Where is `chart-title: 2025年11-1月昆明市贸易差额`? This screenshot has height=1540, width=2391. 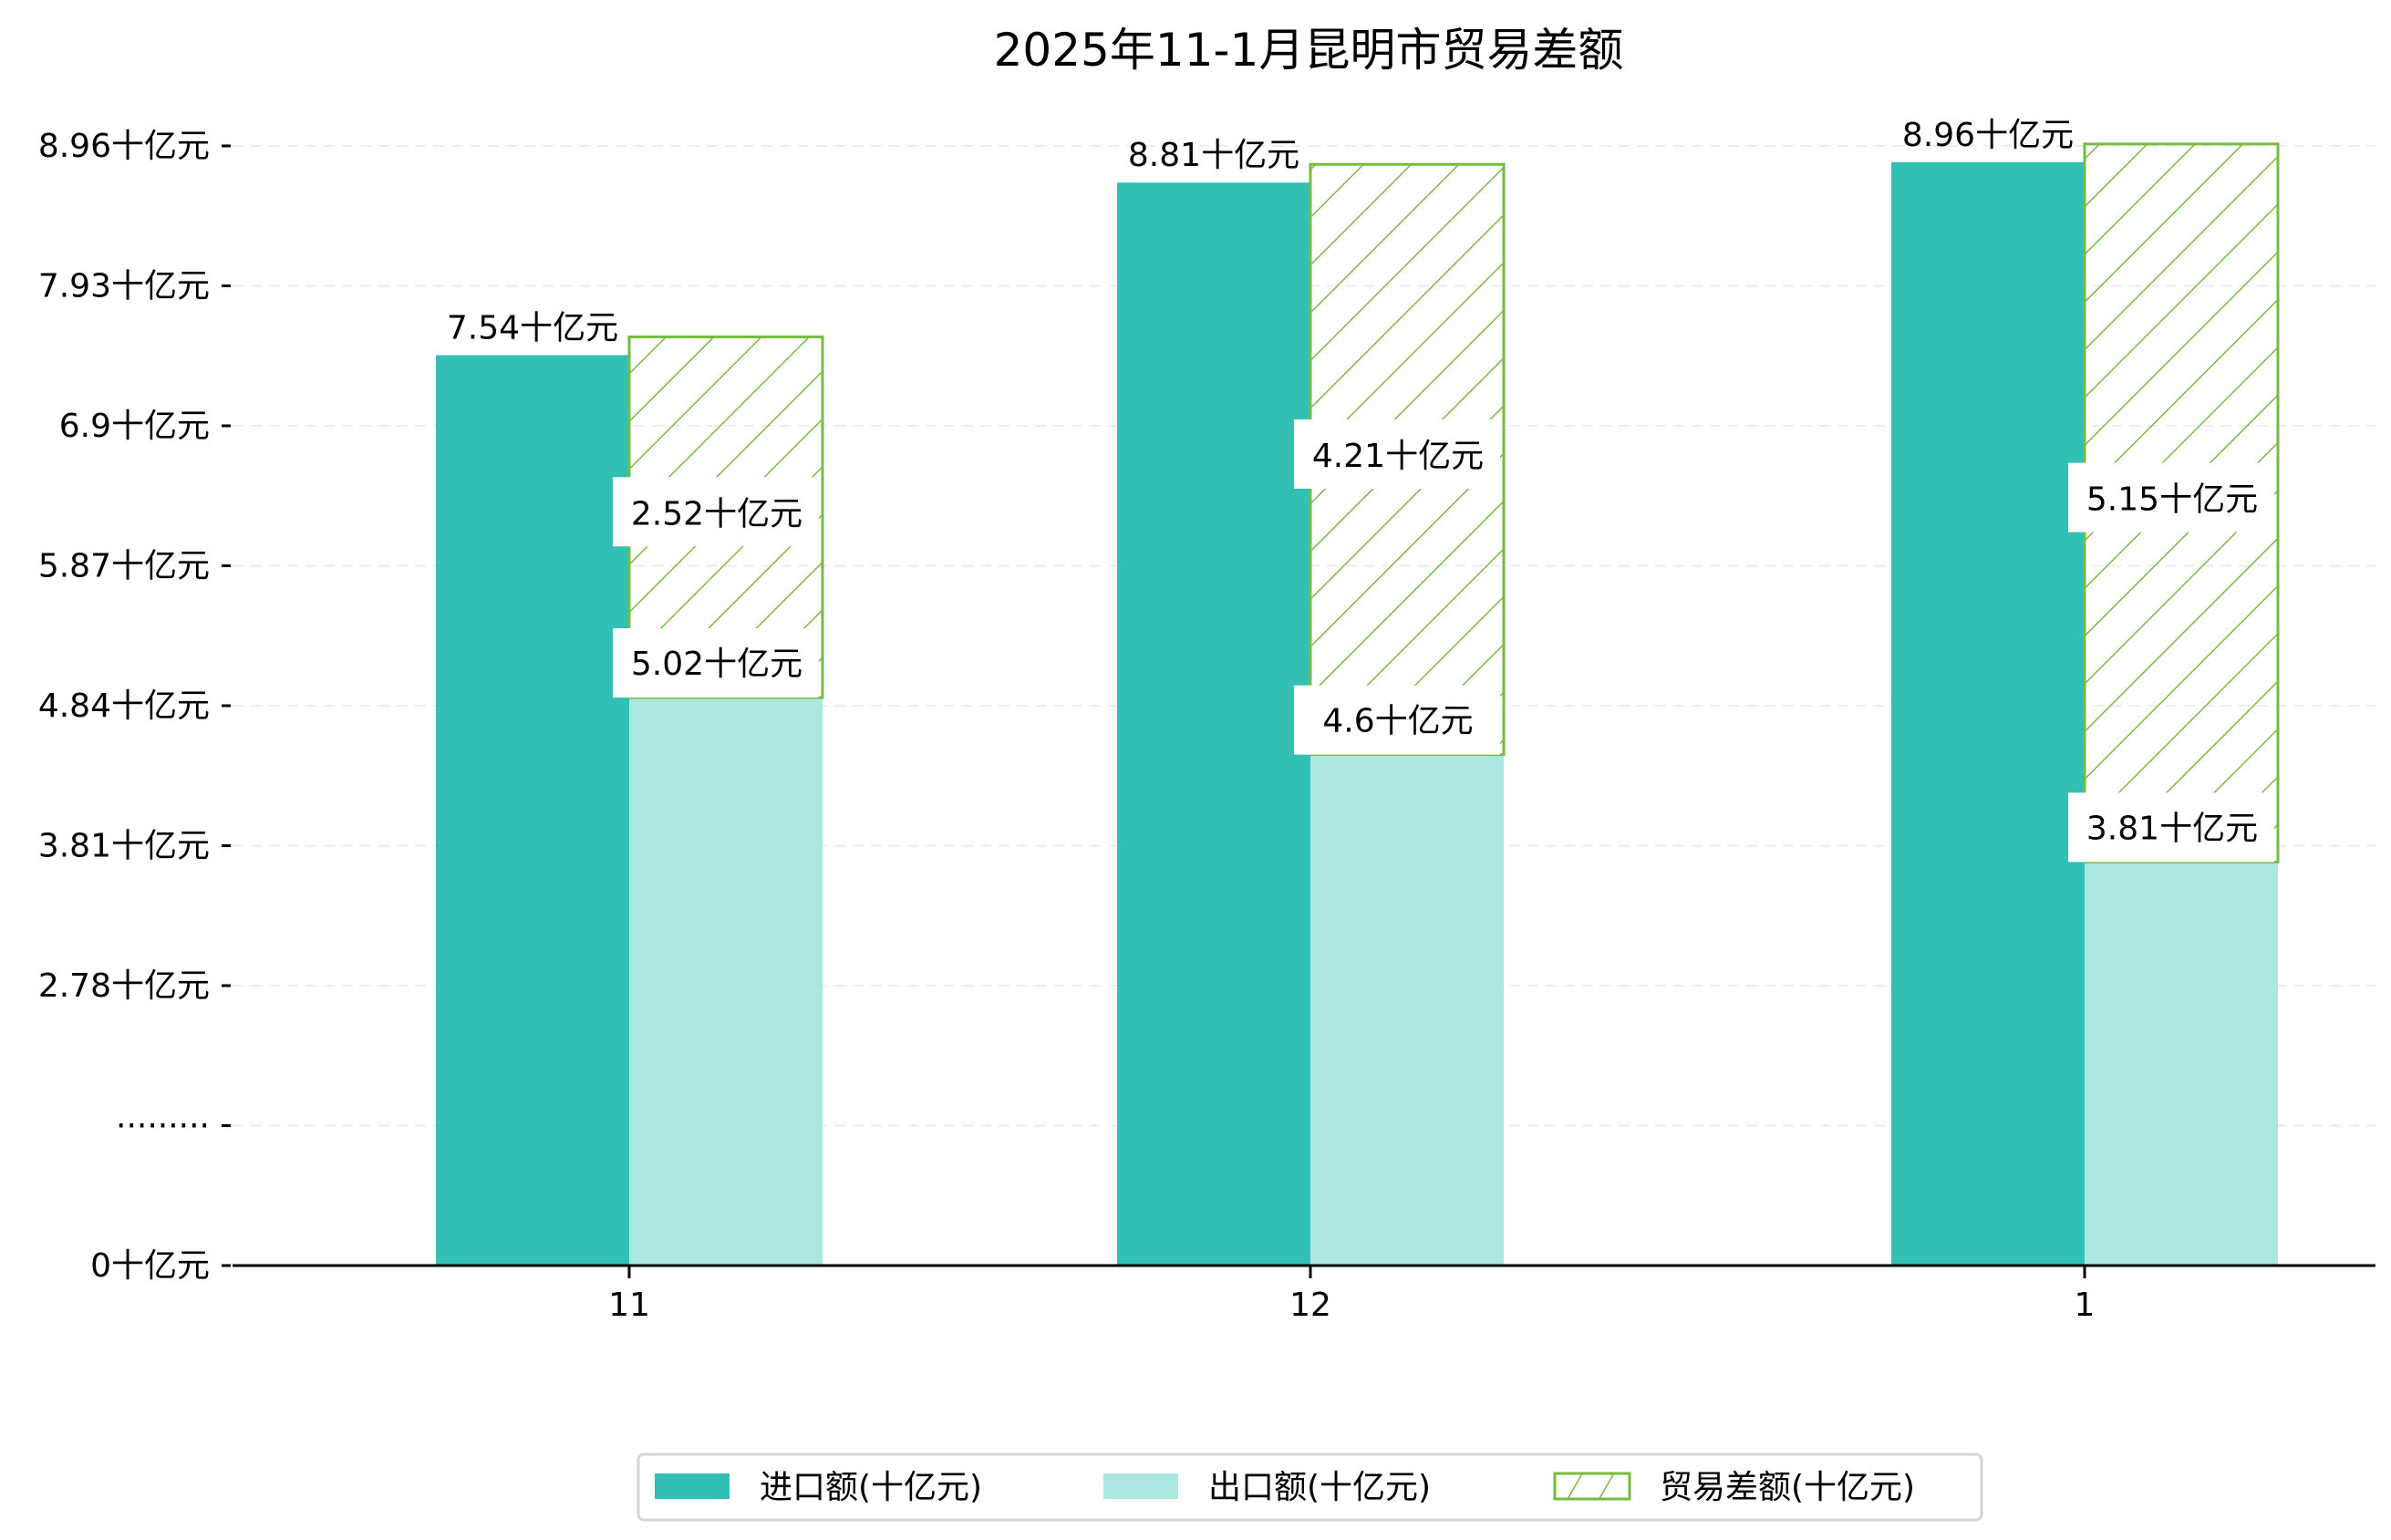 chart-title: 2025年11-1月昆明市贸易差额 is located at coordinates (1309, 50).